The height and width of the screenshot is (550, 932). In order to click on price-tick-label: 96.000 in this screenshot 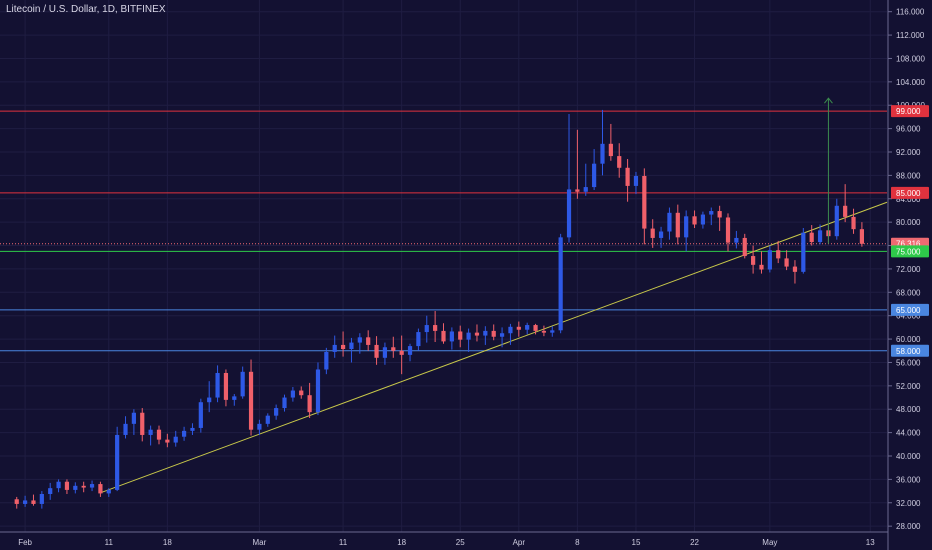, I will do `click(908, 129)`.